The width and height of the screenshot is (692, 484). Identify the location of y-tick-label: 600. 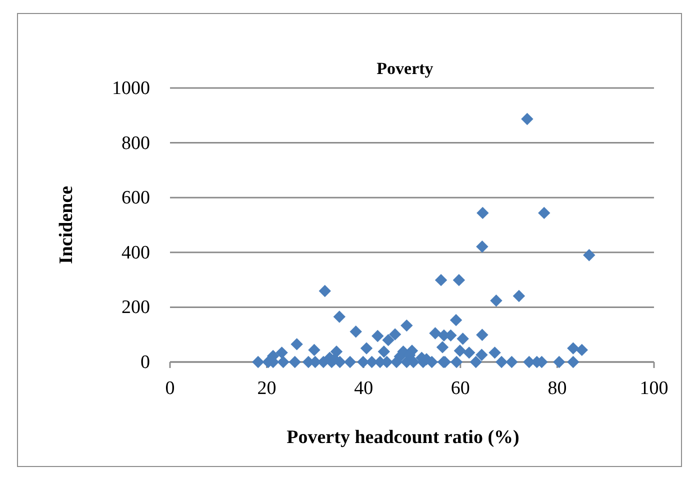
(136, 198).